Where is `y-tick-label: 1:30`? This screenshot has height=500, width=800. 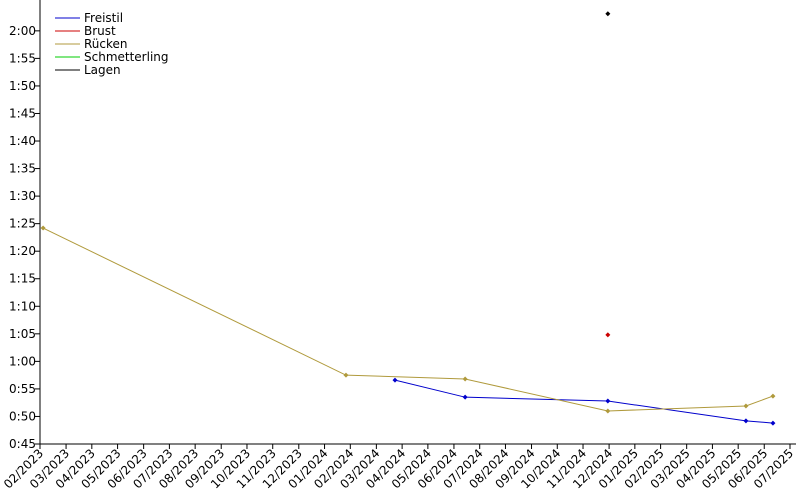
y-tick-label: 1:30 is located at coordinates (22, 196).